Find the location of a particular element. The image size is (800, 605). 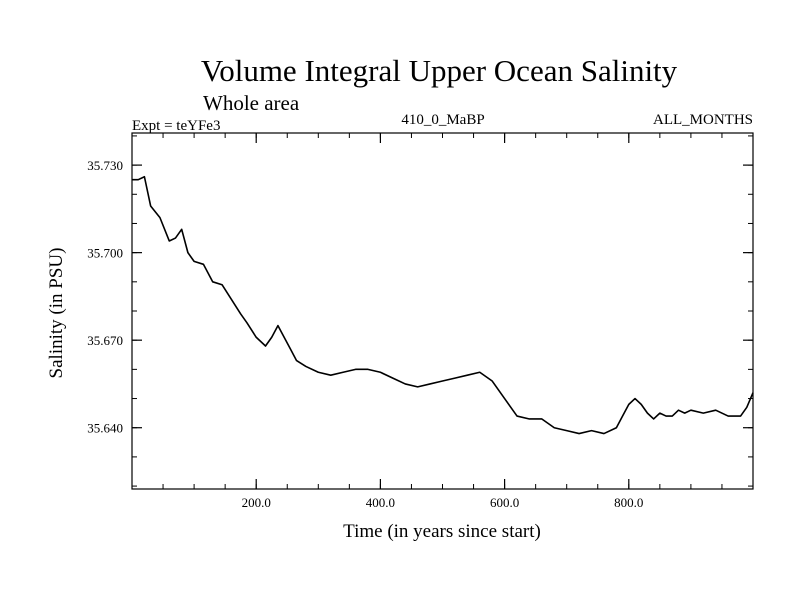

chart-title: Volume Integral Upper Ocean Salinity is located at coordinates (439, 70).